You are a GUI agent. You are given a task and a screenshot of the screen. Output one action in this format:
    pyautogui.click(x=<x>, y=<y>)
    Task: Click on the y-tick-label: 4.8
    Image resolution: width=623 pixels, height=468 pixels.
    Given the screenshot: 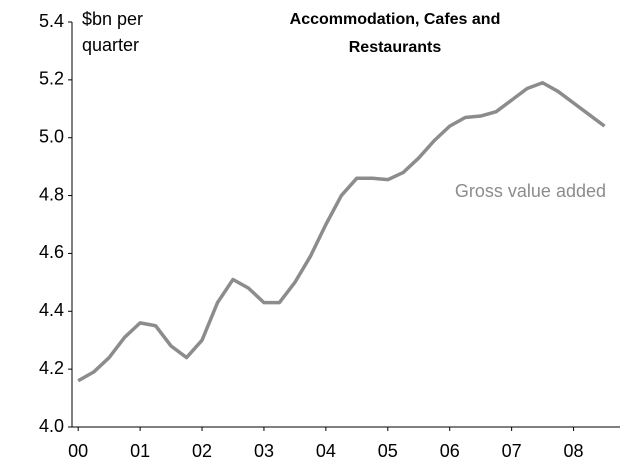 What is the action you would take?
    pyautogui.click(x=51, y=194)
    